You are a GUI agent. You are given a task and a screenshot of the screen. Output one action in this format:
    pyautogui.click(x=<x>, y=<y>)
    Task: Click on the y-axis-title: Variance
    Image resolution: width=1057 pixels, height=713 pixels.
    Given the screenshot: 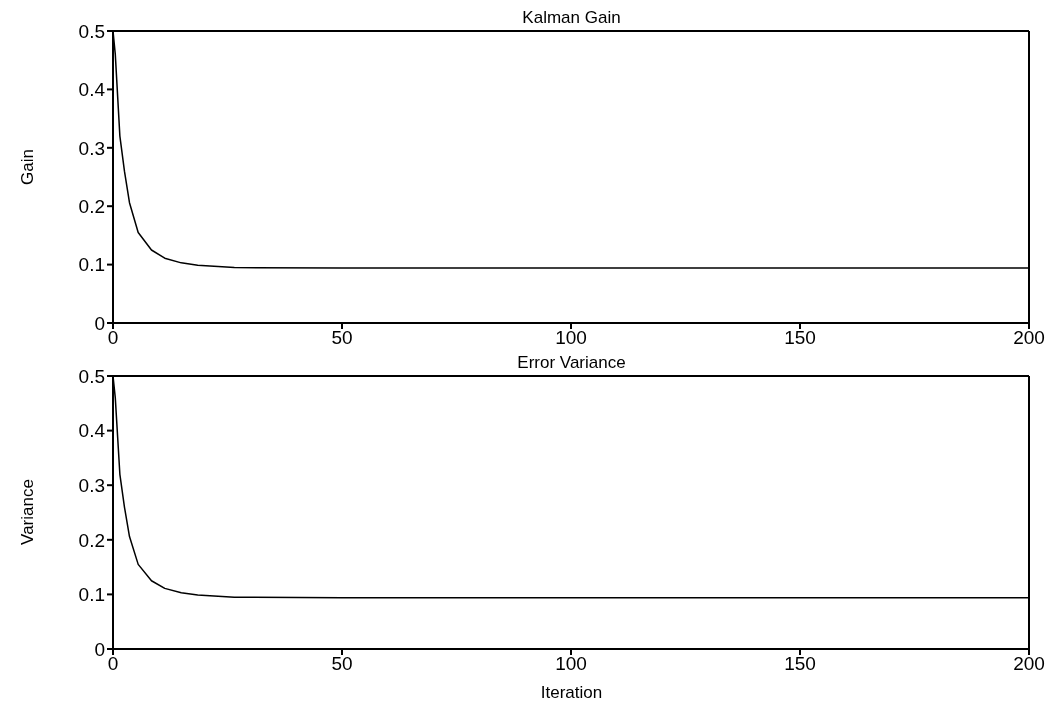 What is the action you would take?
    pyautogui.click(x=28, y=512)
    